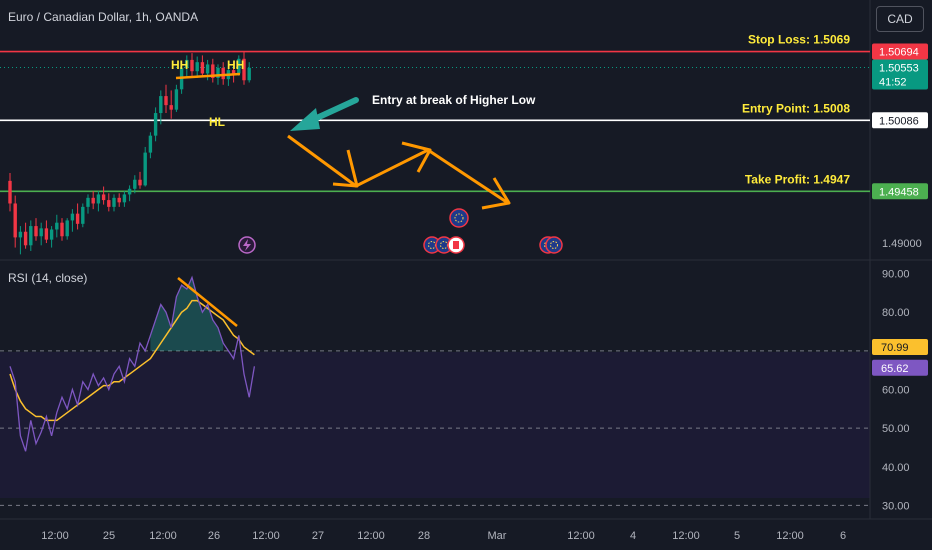 This screenshot has height=550, width=932. What do you see at coordinates (896, 506) in the screenshot?
I see `rsi-tick-label: 30.00` at bounding box center [896, 506].